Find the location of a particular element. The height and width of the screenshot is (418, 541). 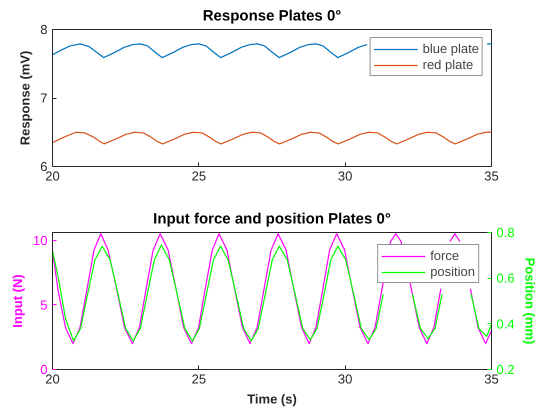

y-tick-label: 7 is located at coordinates (44, 98).